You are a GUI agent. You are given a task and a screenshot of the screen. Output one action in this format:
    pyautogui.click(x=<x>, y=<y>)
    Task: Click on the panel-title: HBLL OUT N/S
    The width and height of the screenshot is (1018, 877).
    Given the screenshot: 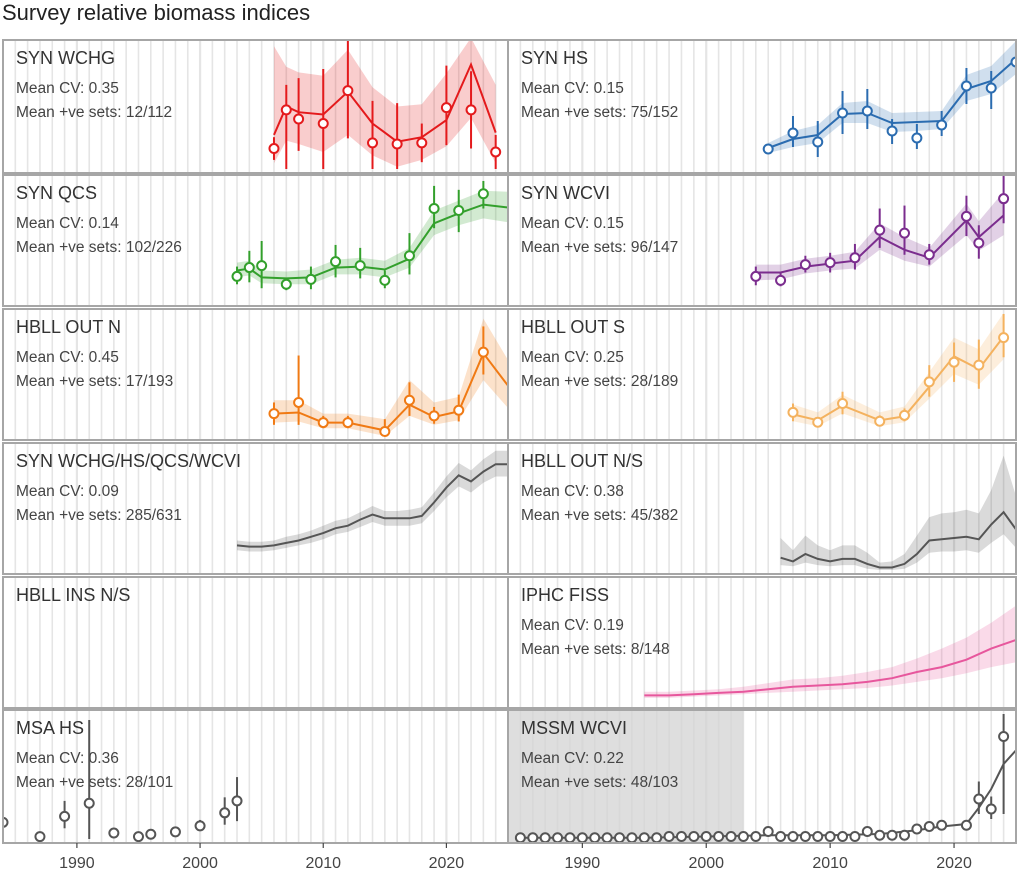 What is the action you would take?
    pyautogui.click(x=582, y=461)
    